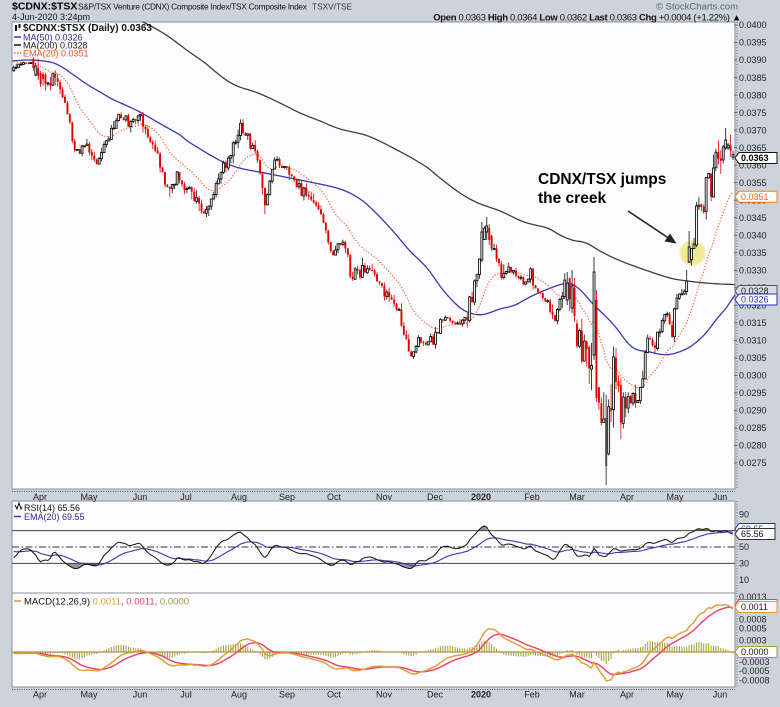 The height and width of the screenshot is (707, 780). Describe the element at coordinates (753, 597) in the screenshot. I see `svg-text: 0.0013` at that location.